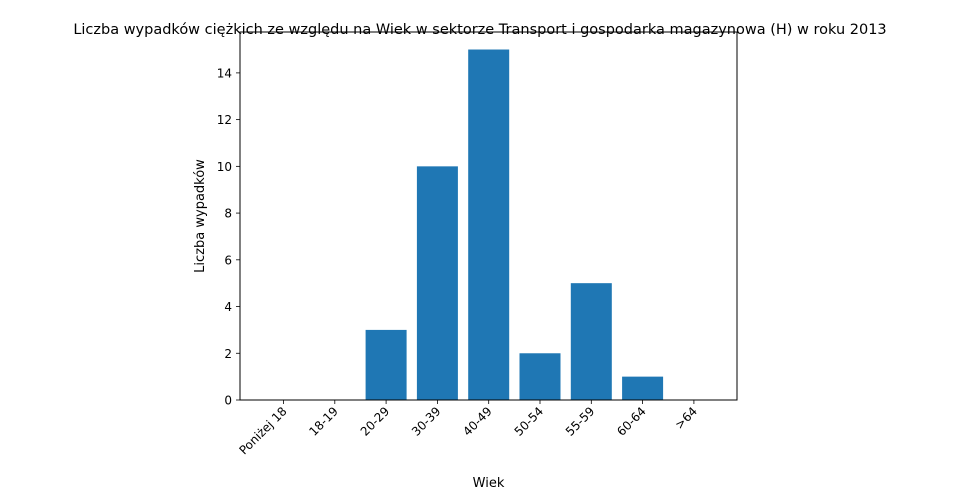 This screenshot has width=975, height=500. Describe the element at coordinates (224, 167) in the screenshot. I see `y-tick-label: 10` at that location.